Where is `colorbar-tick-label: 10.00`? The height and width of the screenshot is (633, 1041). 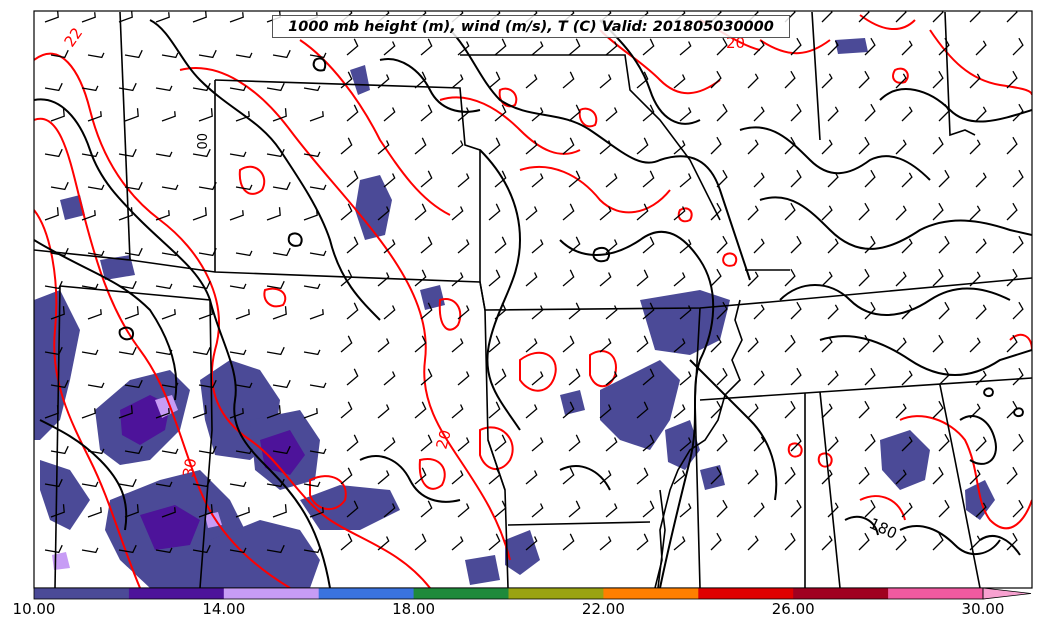 colorbar-tick-label: 10.00 is located at coordinates (34, 609).